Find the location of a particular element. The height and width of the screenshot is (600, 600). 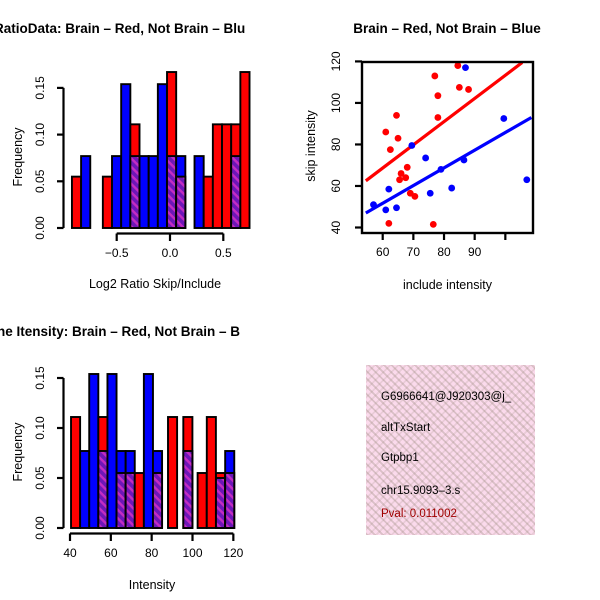

hist-intensity-ylabel: Frequency is located at coordinates (18, 452).